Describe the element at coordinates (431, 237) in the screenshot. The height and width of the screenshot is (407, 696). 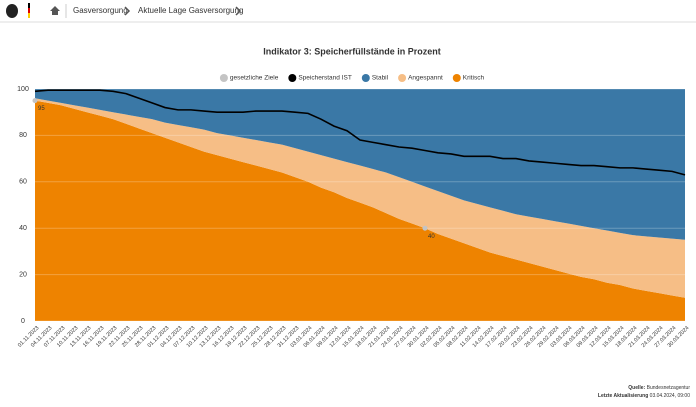
I see `data-label: 40` at that location.